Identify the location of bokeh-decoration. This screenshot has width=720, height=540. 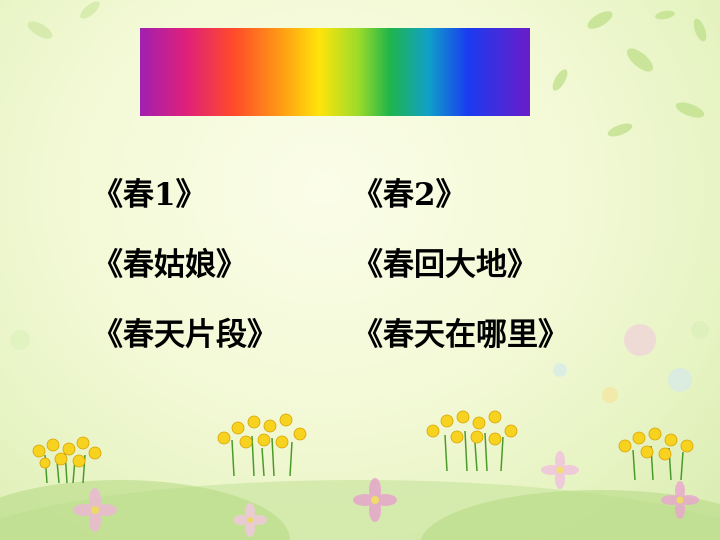
(359, 362).